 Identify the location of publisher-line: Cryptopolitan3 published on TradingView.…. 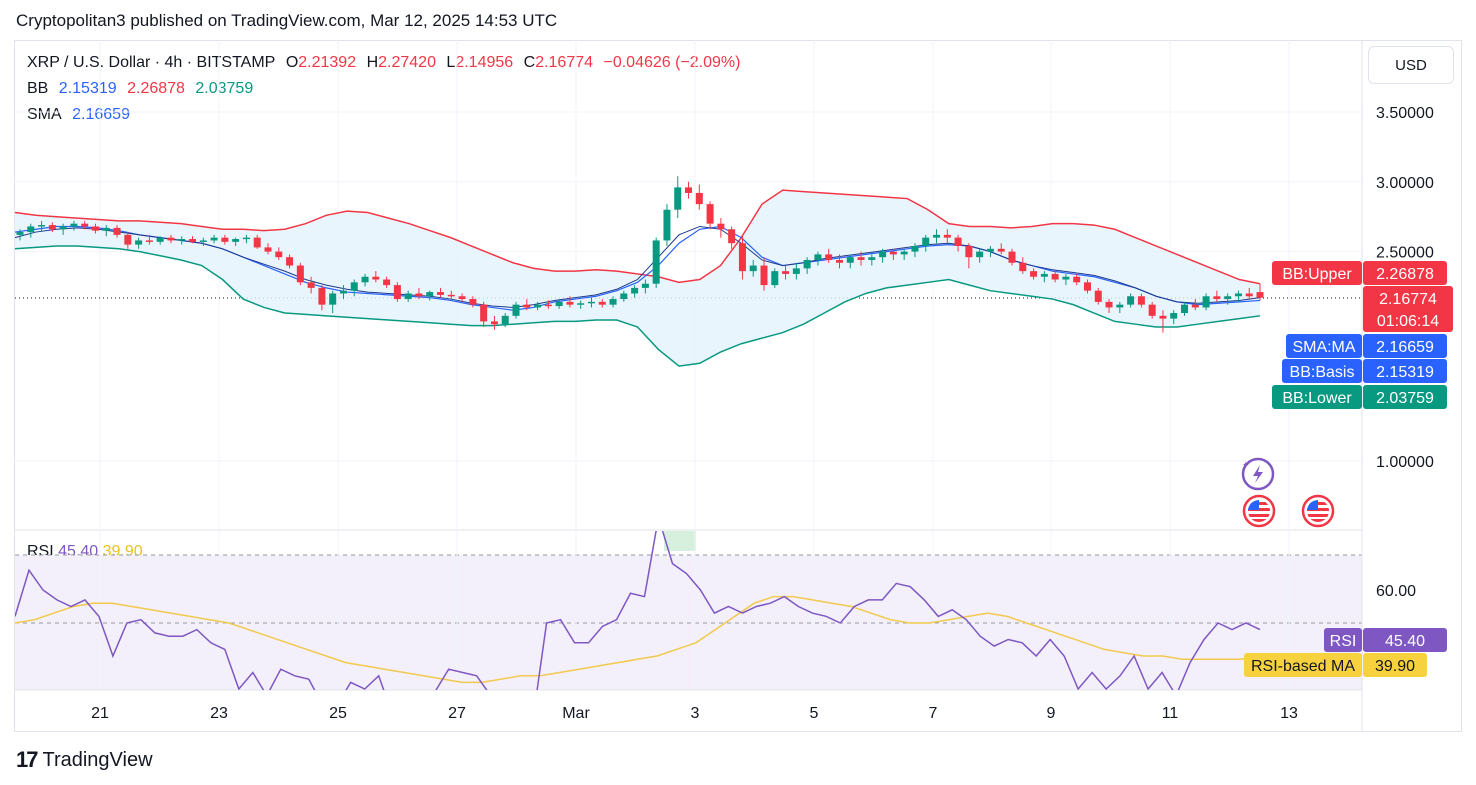
(287, 20).